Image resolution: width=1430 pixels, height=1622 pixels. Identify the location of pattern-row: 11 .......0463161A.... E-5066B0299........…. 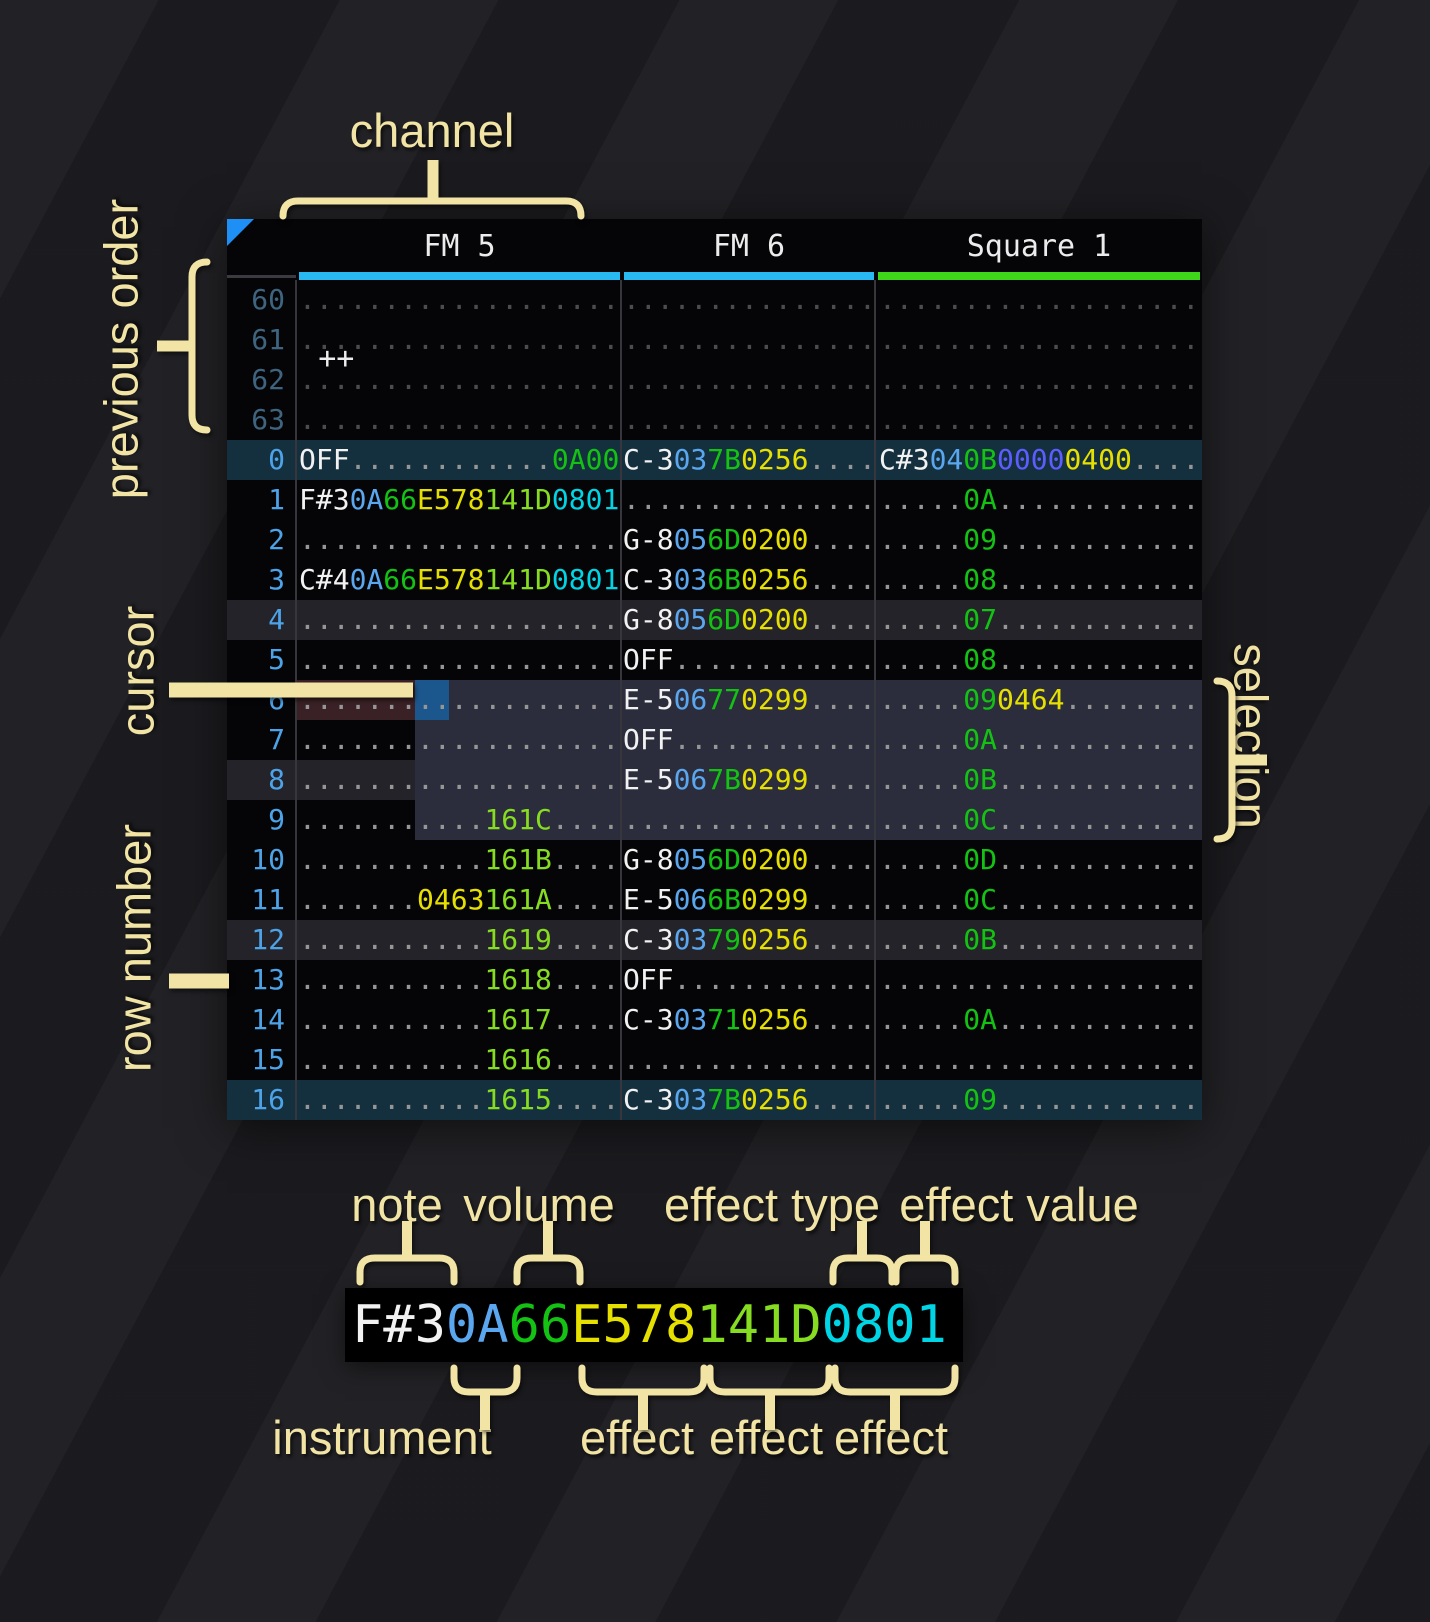
(714, 900).